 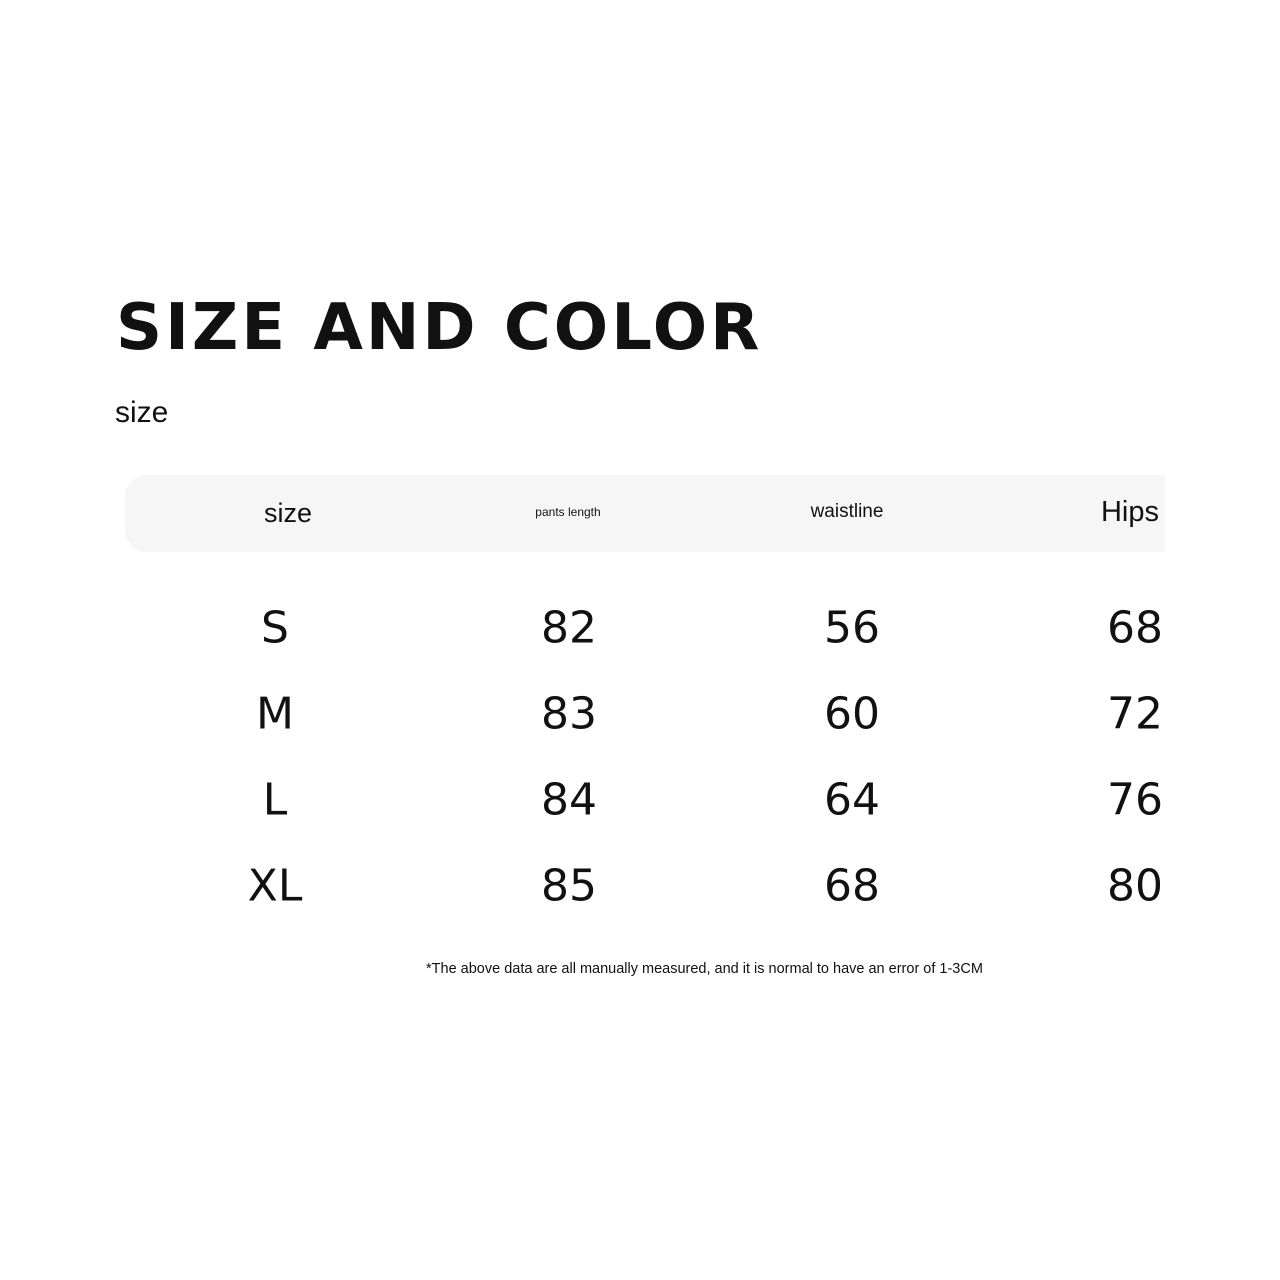 What do you see at coordinates (569, 800) in the screenshot?
I see `cell-pants-length: 84` at bounding box center [569, 800].